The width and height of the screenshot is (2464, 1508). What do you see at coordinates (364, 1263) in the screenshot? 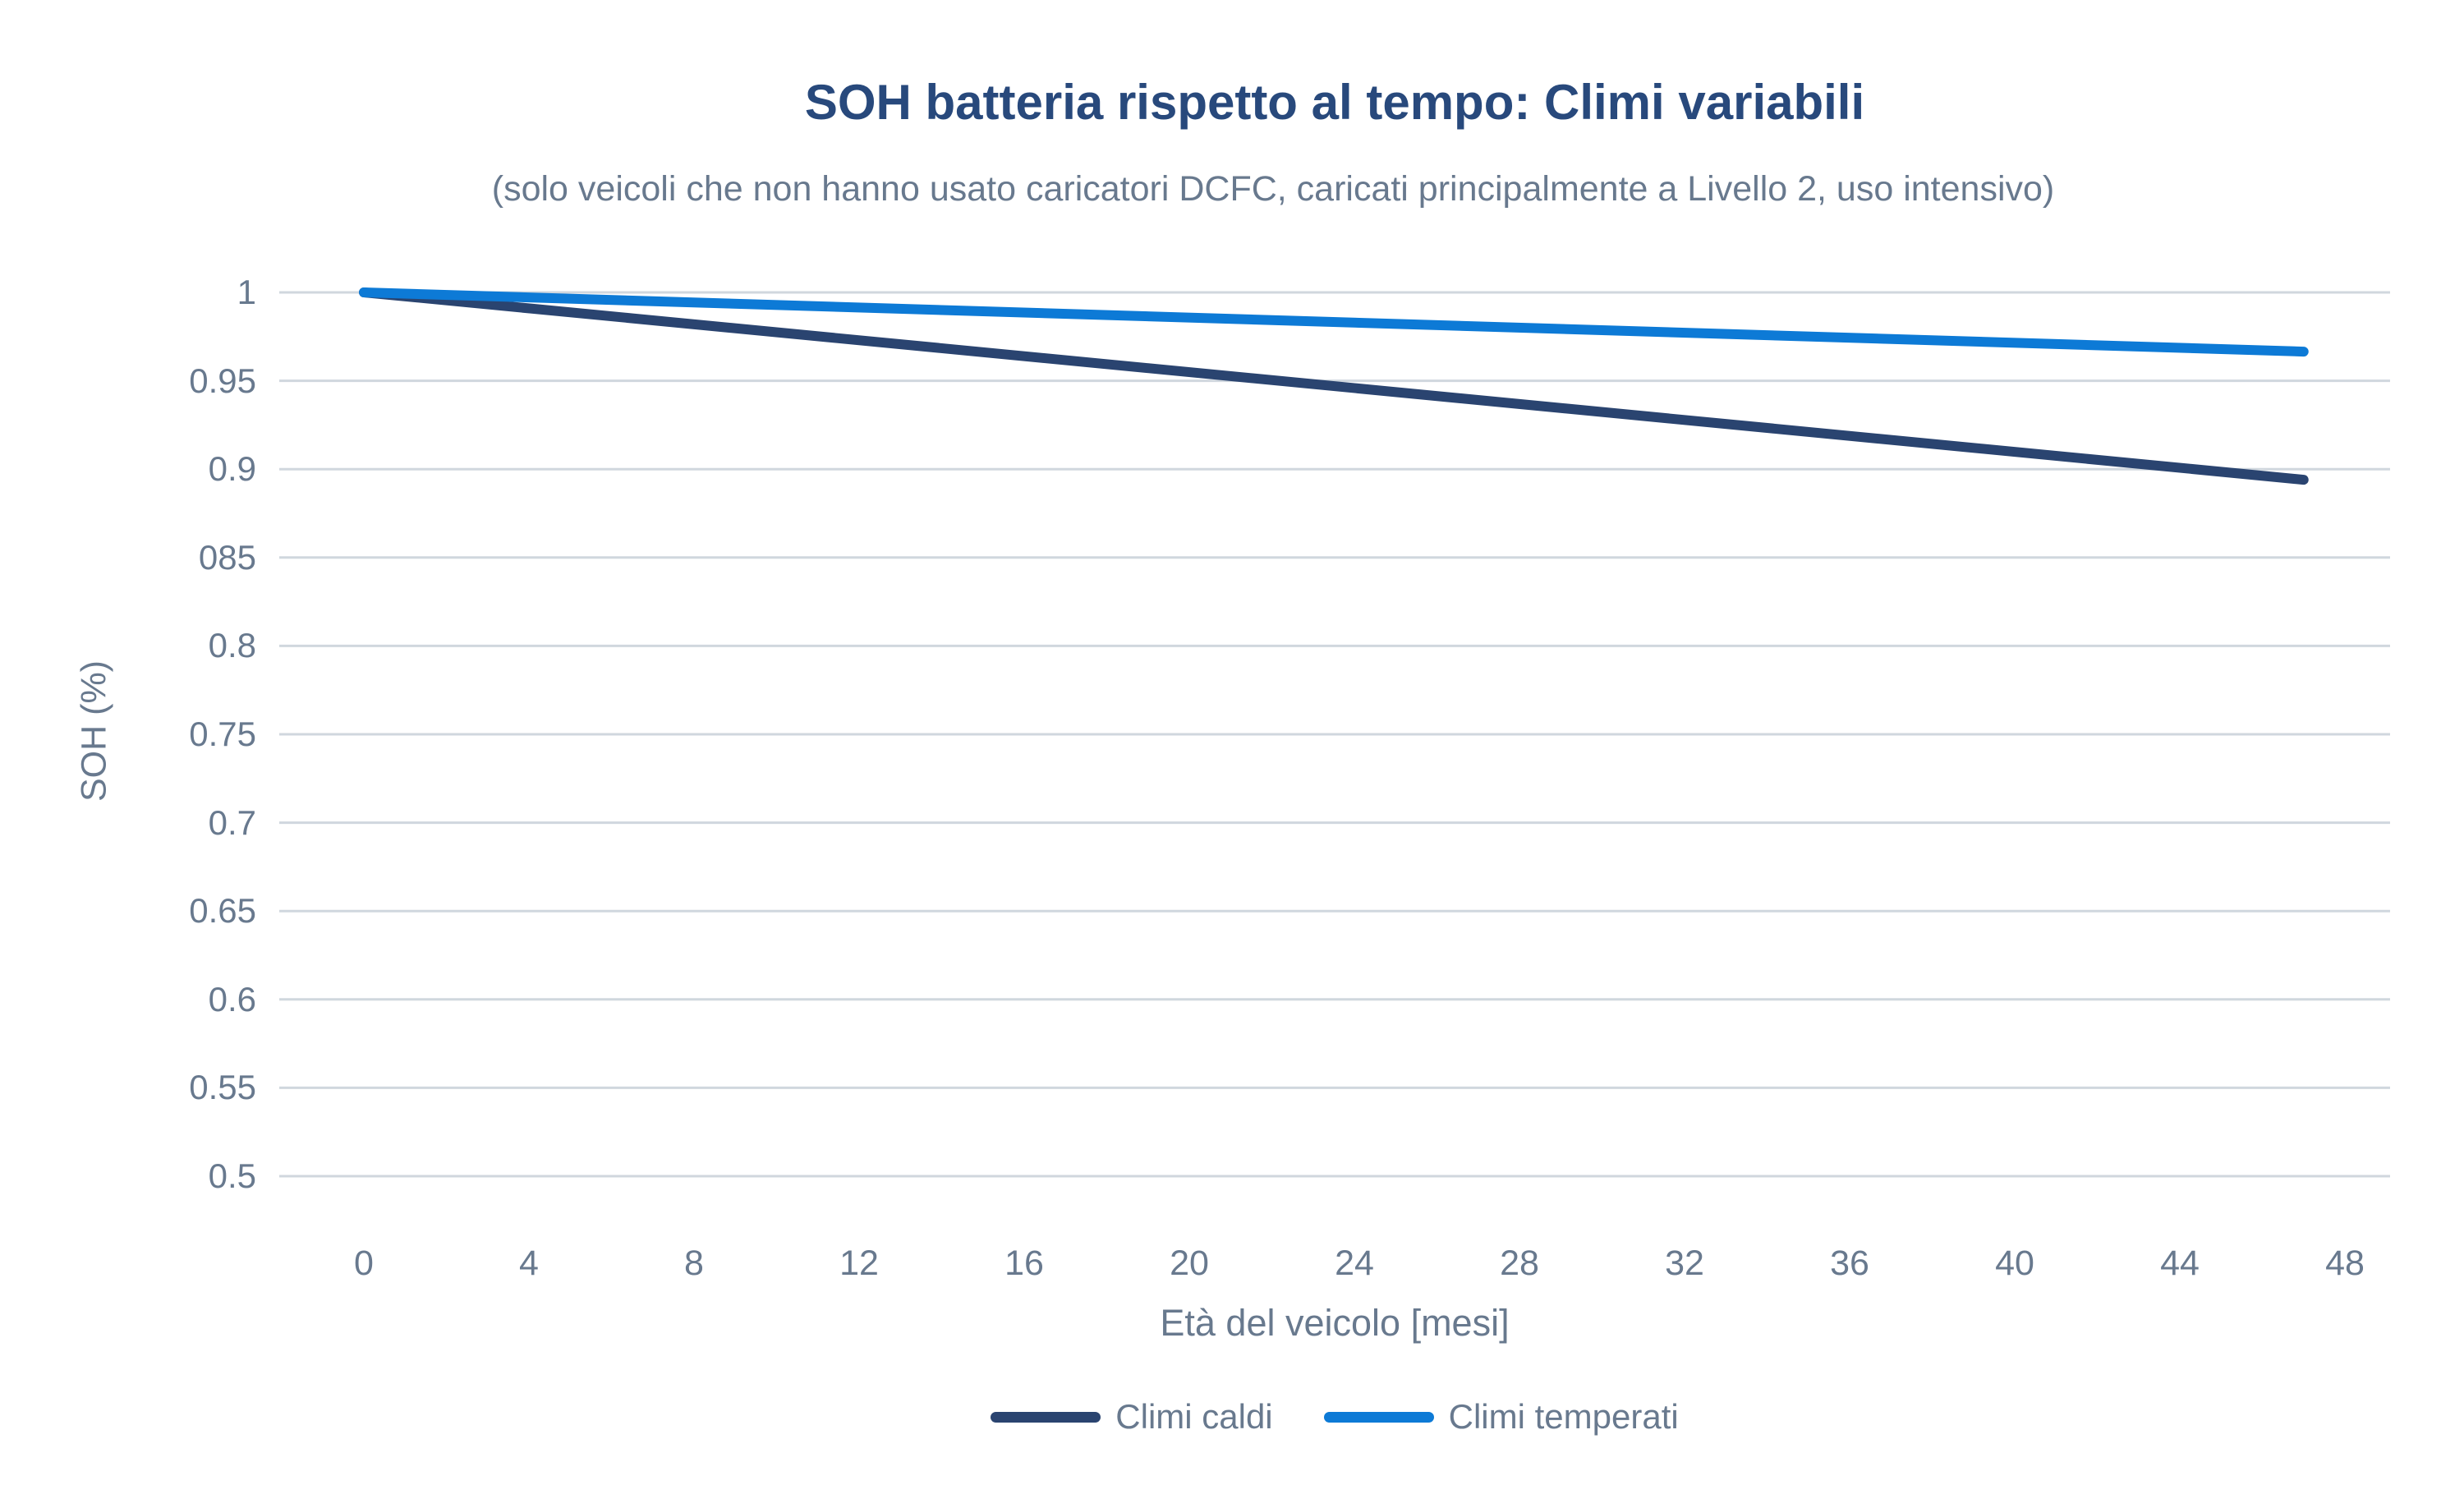
I see `x-tick-label: 0` at bounding box center [364, 1263].